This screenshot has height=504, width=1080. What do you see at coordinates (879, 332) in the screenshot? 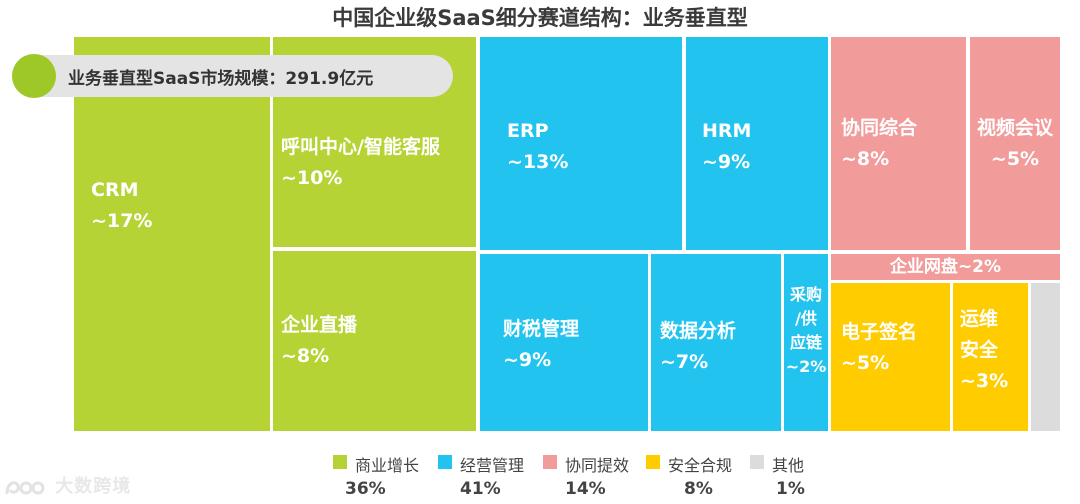
I see `tile-name: 电子签名` at bounding box center [879, 332].